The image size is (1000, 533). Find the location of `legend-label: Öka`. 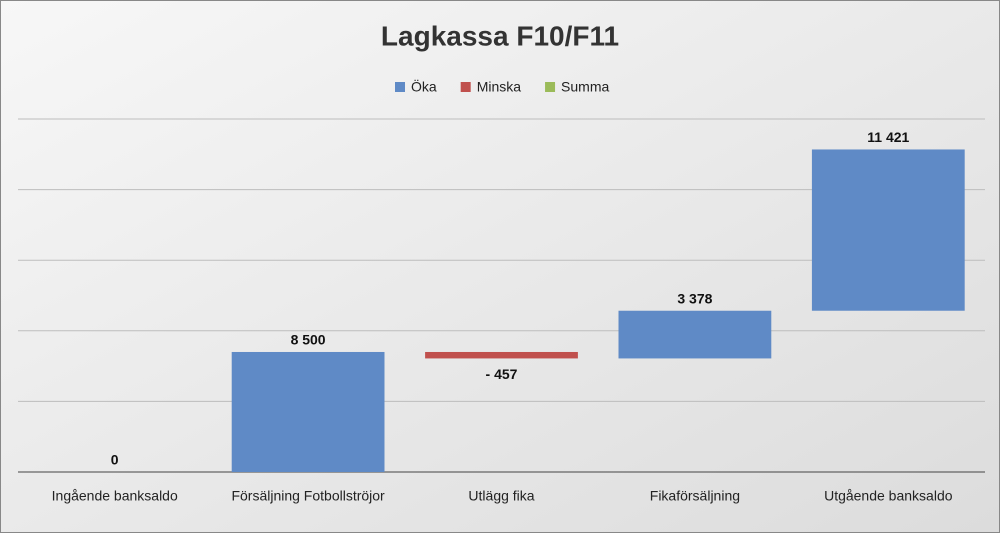

legend-label: Öka is located at coordinates (424, 86).